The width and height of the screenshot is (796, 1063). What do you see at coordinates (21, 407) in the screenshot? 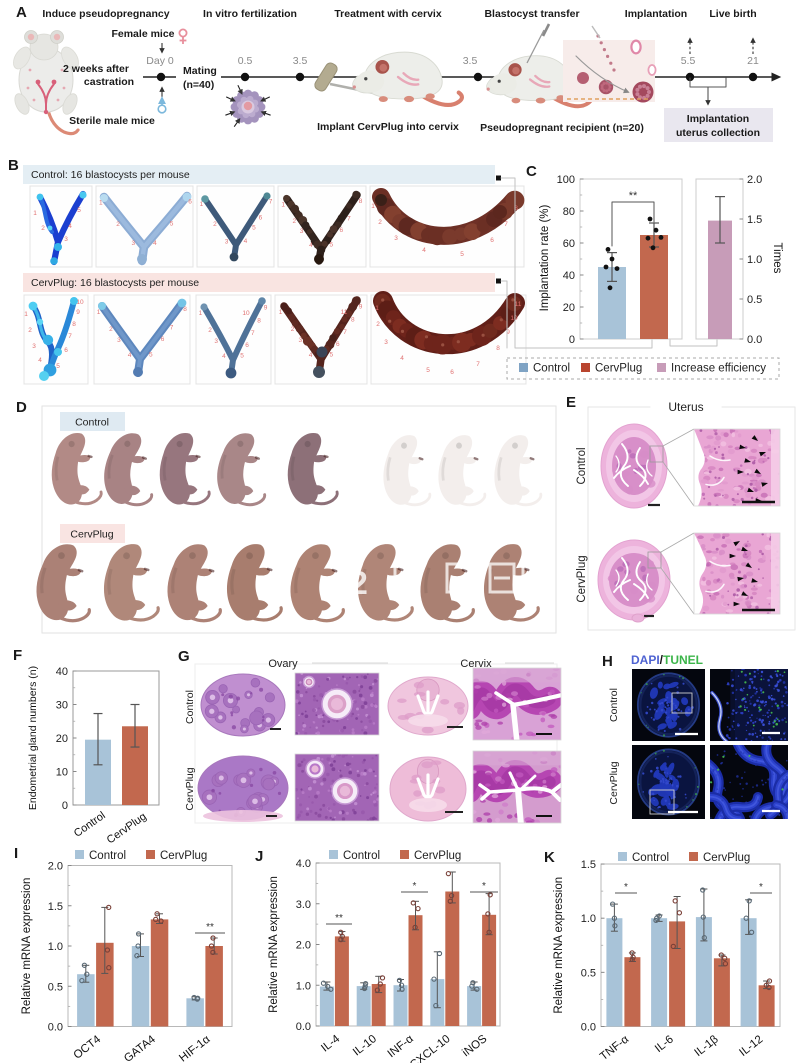
I see `svg-text: D` at bounding box center [21, 407].